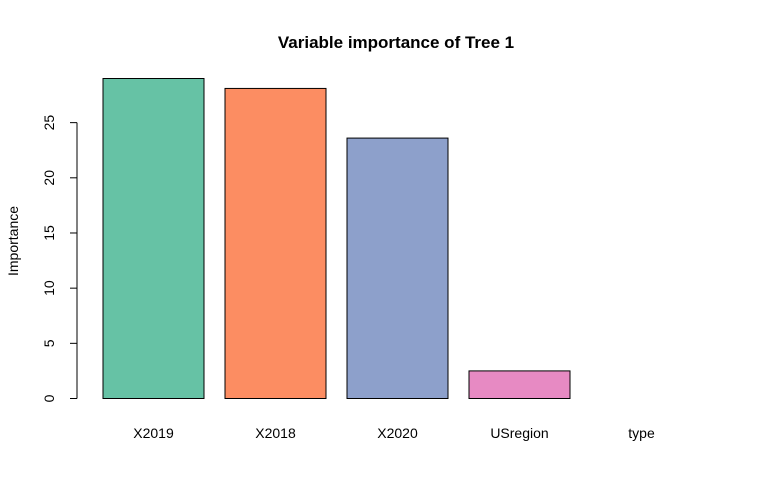 The image size is (757, 500). I want to click on x-tick-label: type, so click(641, 433).